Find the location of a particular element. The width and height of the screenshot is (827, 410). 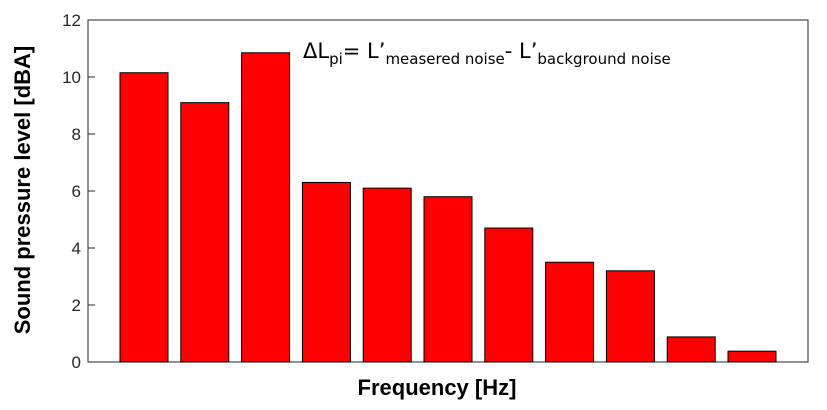

annotation-term1-sub: measered noise is located at coordinates (444, 59).